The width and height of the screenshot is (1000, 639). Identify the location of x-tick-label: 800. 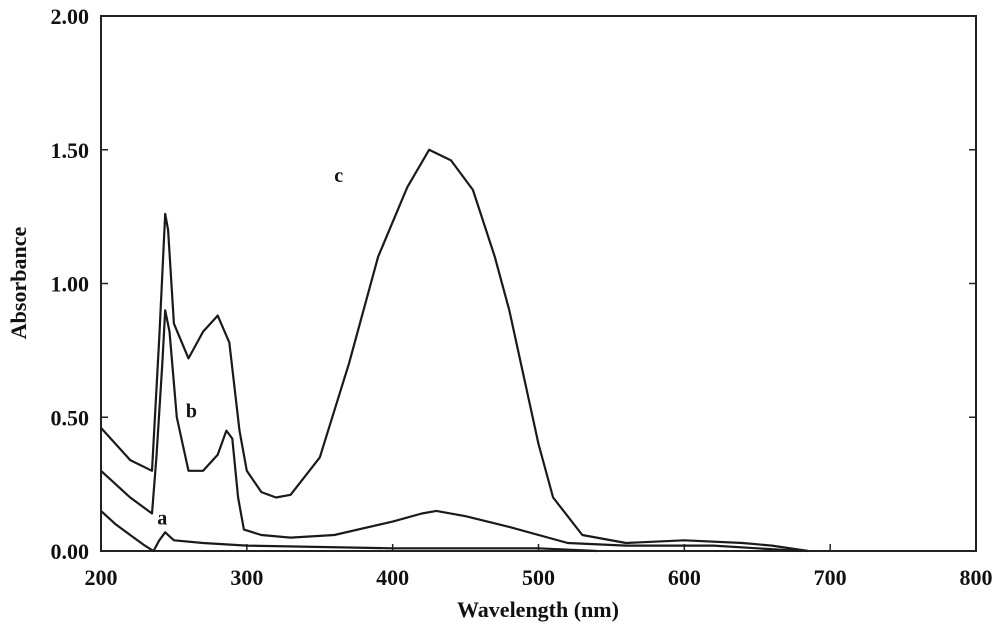
(976, 577).